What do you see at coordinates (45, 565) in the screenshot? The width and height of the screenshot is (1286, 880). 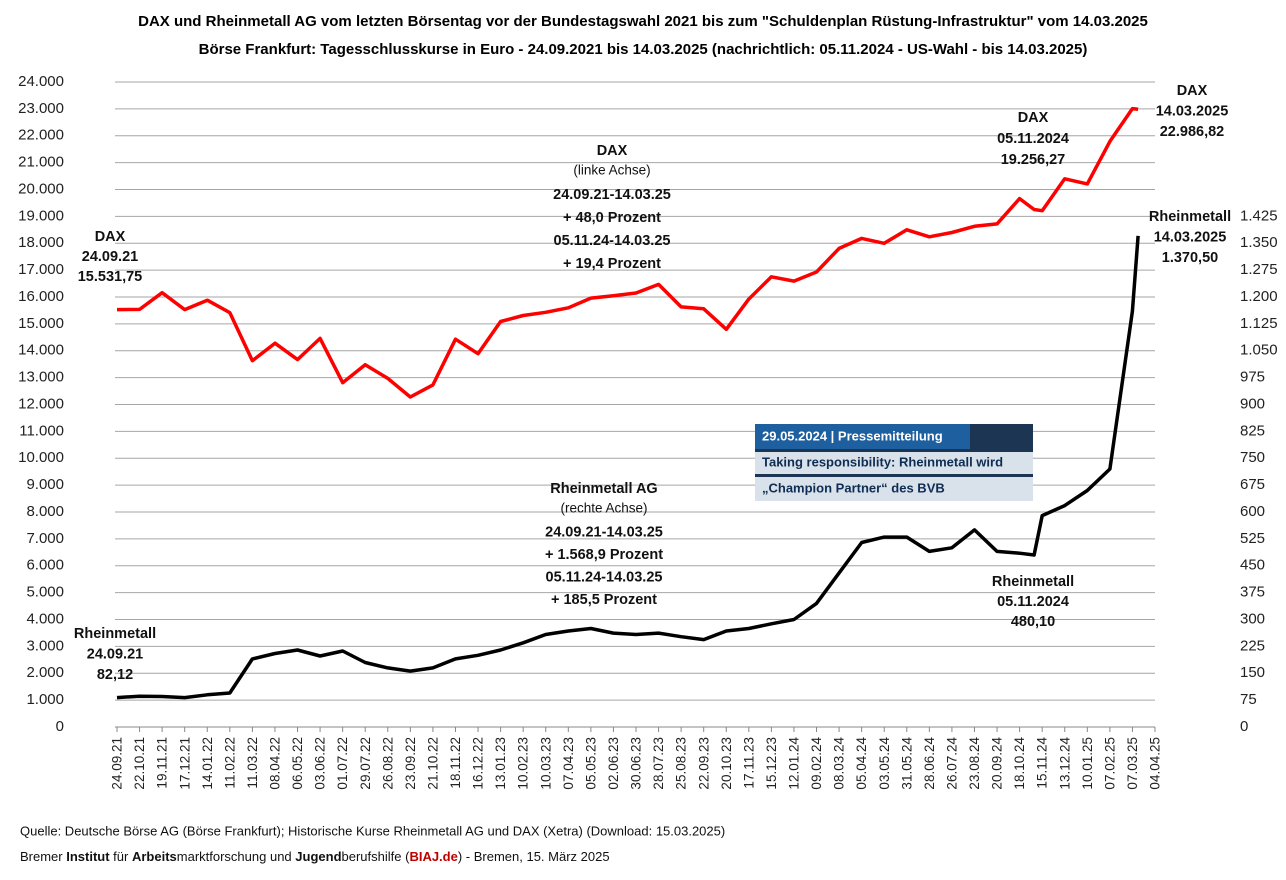 I see `y-tick-label: 6.000` at bounding box center [45, 565].